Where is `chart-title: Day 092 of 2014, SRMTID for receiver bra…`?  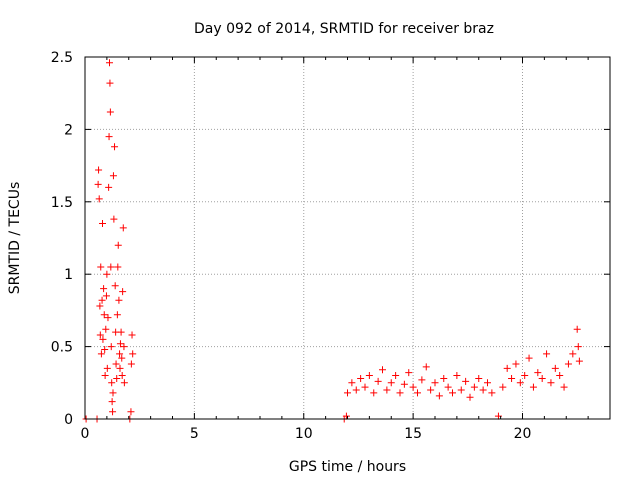 chart-title: Day 092 of 2014, SRMTID for receiver bra… is located at coordinates (344, 29).